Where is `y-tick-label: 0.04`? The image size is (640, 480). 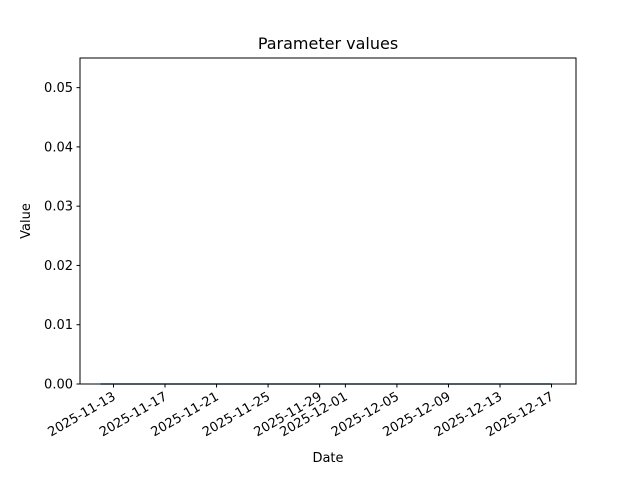 y-tick-label: 0.04 is located at coordinates (58, 147).